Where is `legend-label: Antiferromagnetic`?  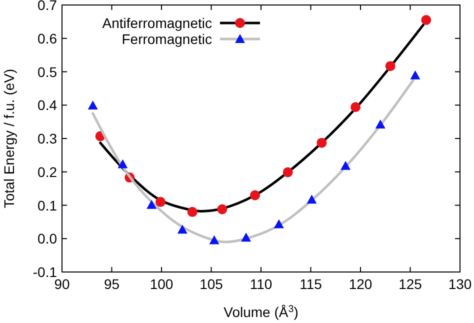 legend-label: Antiferromagnetic is located at coordinates (157, 23).